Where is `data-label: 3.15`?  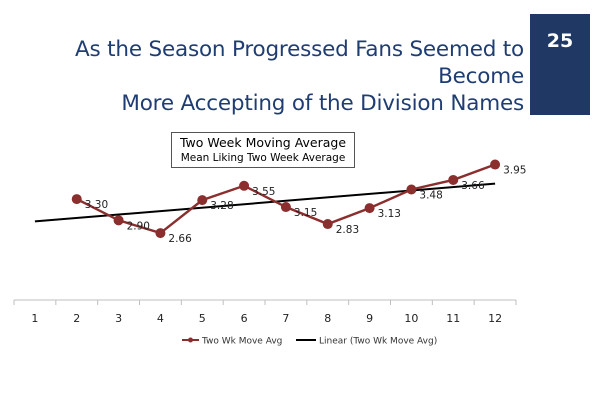 data-label: 3.15 is located at coordinates (305, 213).